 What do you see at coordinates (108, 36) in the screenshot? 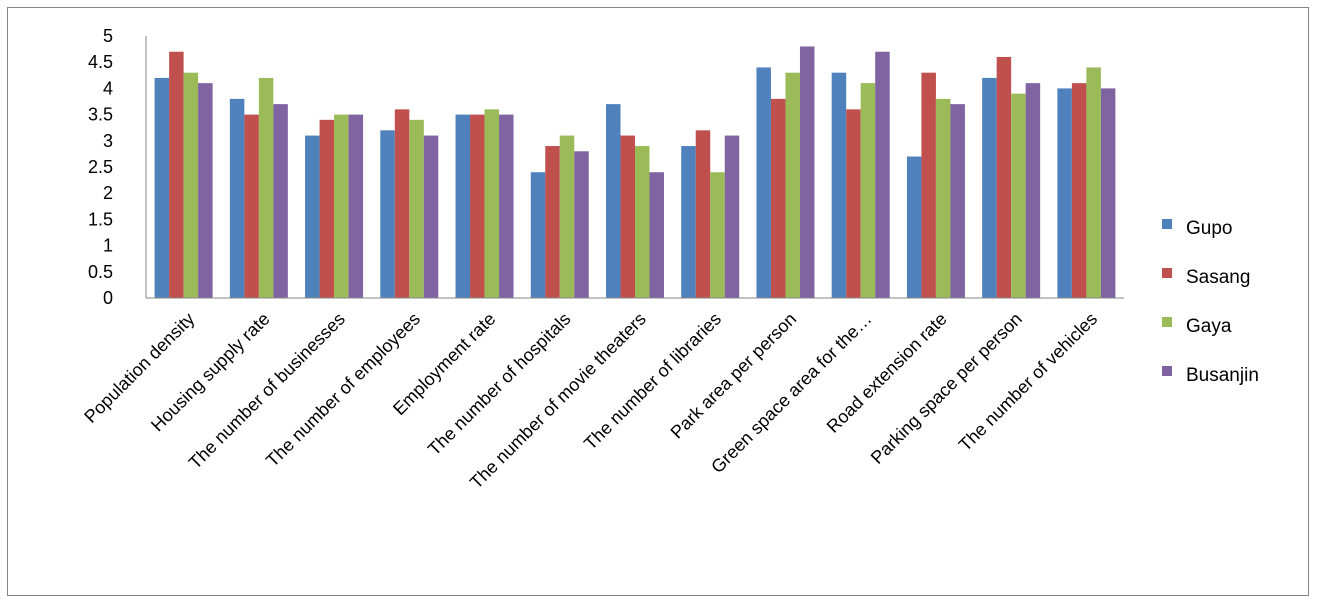
I see `y-tick-label: 5` at bounding box center [108, 36].